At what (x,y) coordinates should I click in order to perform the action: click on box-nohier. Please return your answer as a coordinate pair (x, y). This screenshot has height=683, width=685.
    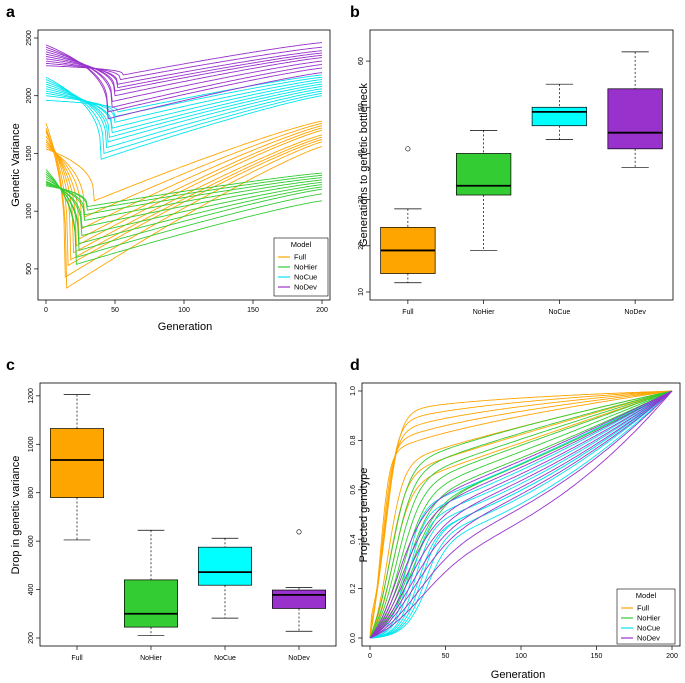
    Looking at the image, I should click on (484, 174).